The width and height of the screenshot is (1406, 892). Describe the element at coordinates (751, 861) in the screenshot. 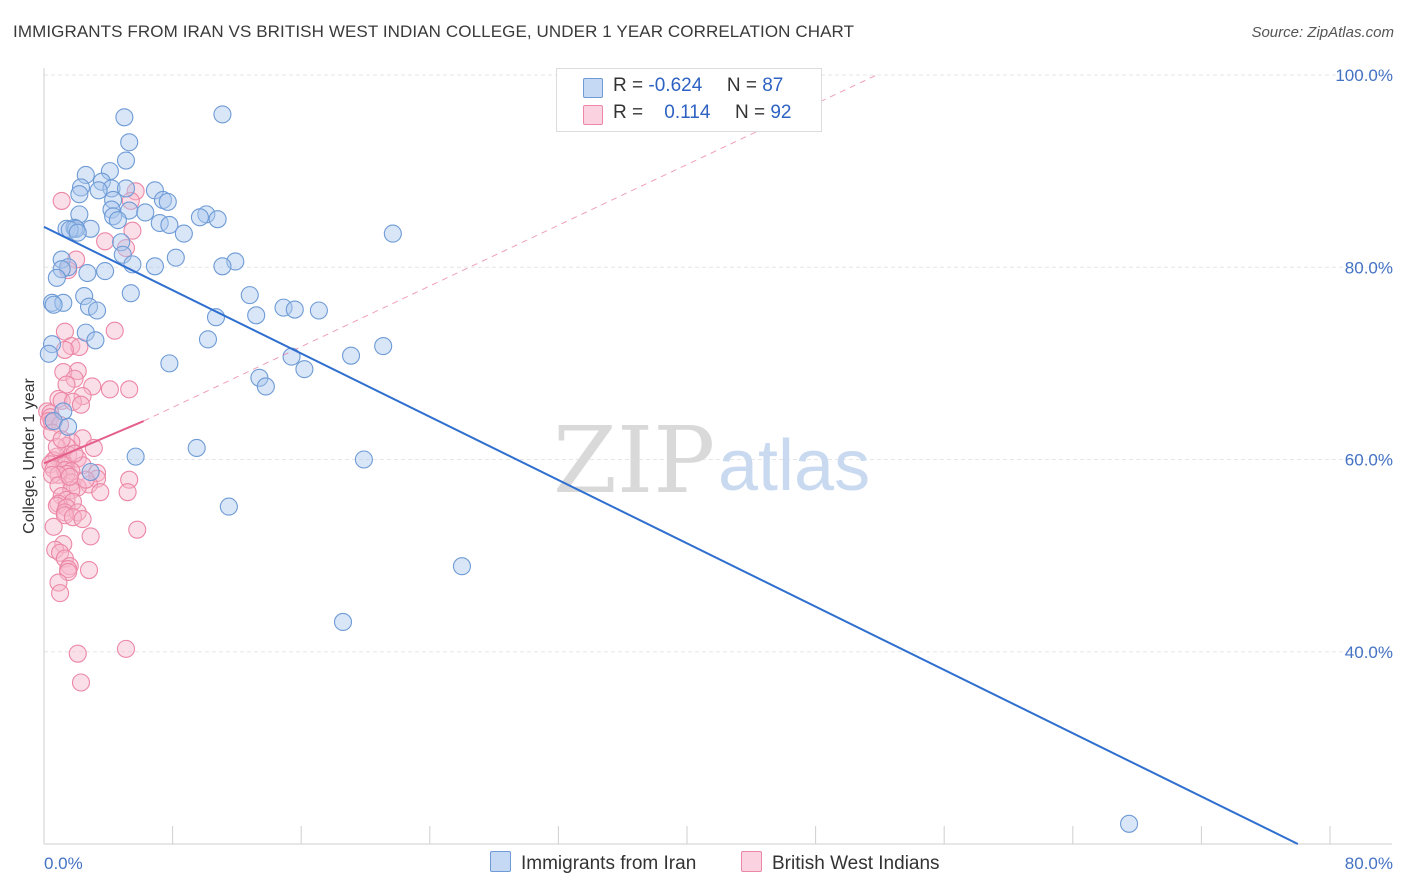

I see `legend-swatch-pink` at that location.